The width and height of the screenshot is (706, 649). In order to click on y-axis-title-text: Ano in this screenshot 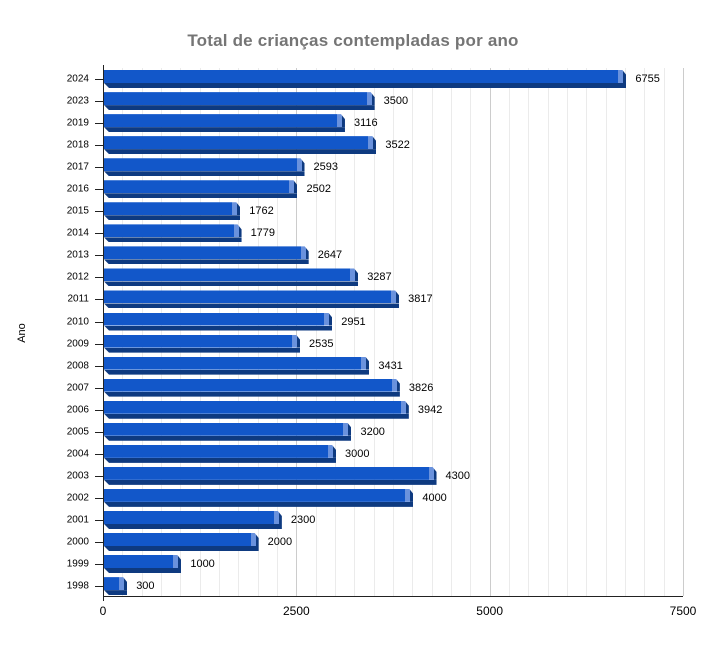, I will do `click(21, 332)`.